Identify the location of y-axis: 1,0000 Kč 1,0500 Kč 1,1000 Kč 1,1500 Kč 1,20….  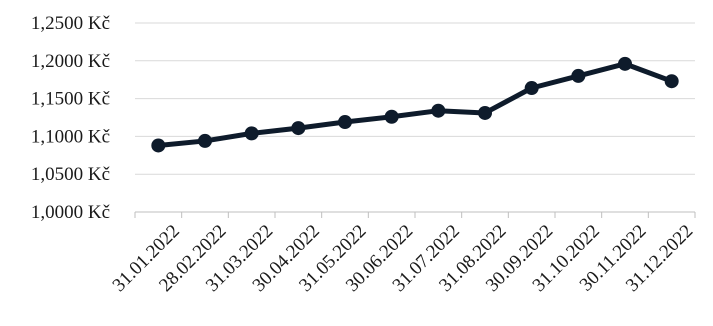
(70, 118).